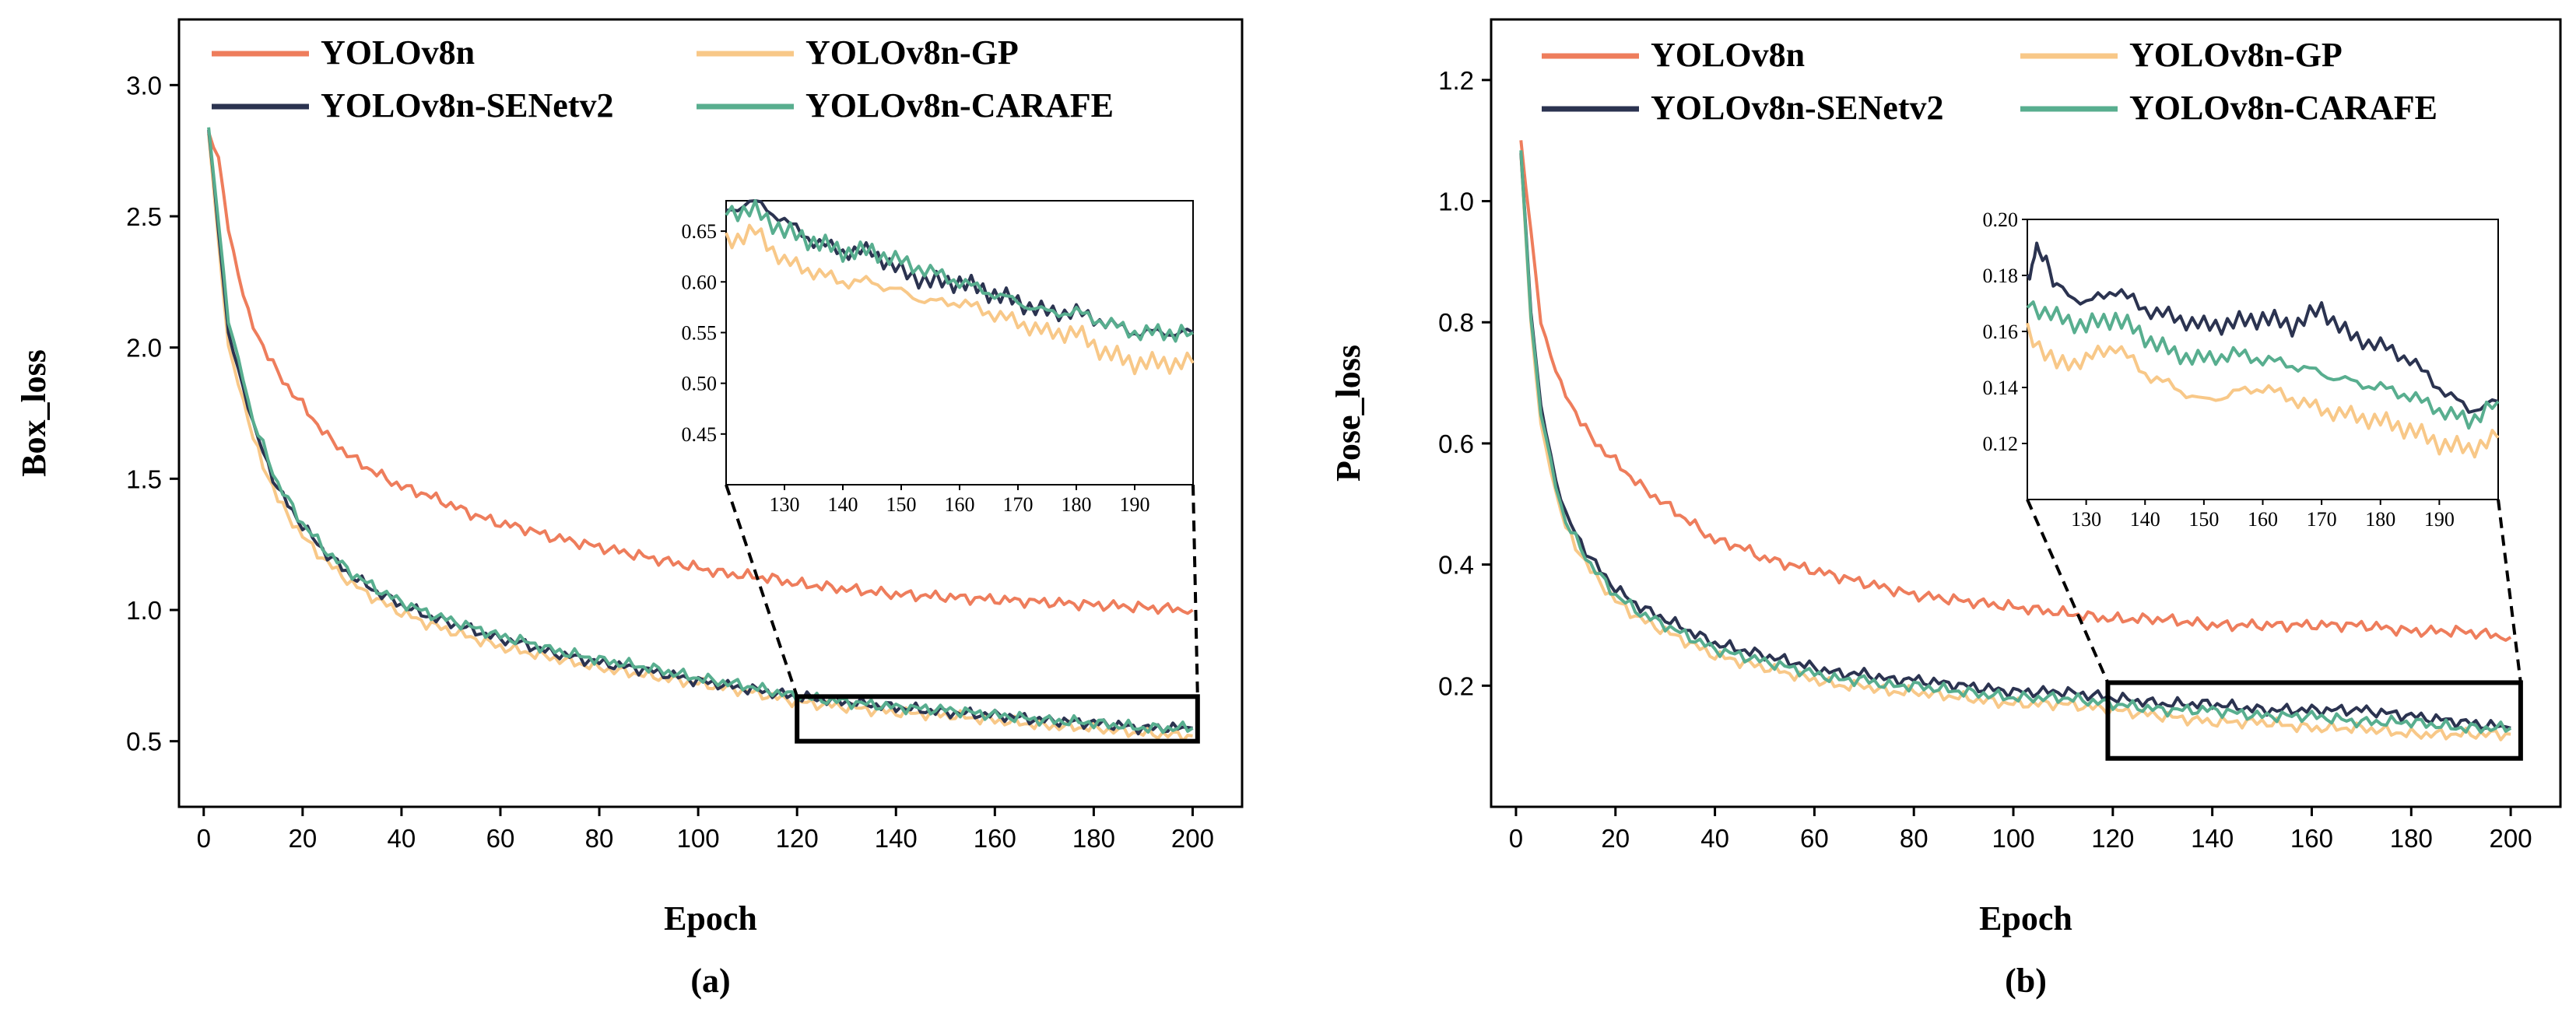  What do you see at coordinates (1456, 566) in the screenshot?
I see `y-tick-label: 0.4` at bounding box center [1456, 566].